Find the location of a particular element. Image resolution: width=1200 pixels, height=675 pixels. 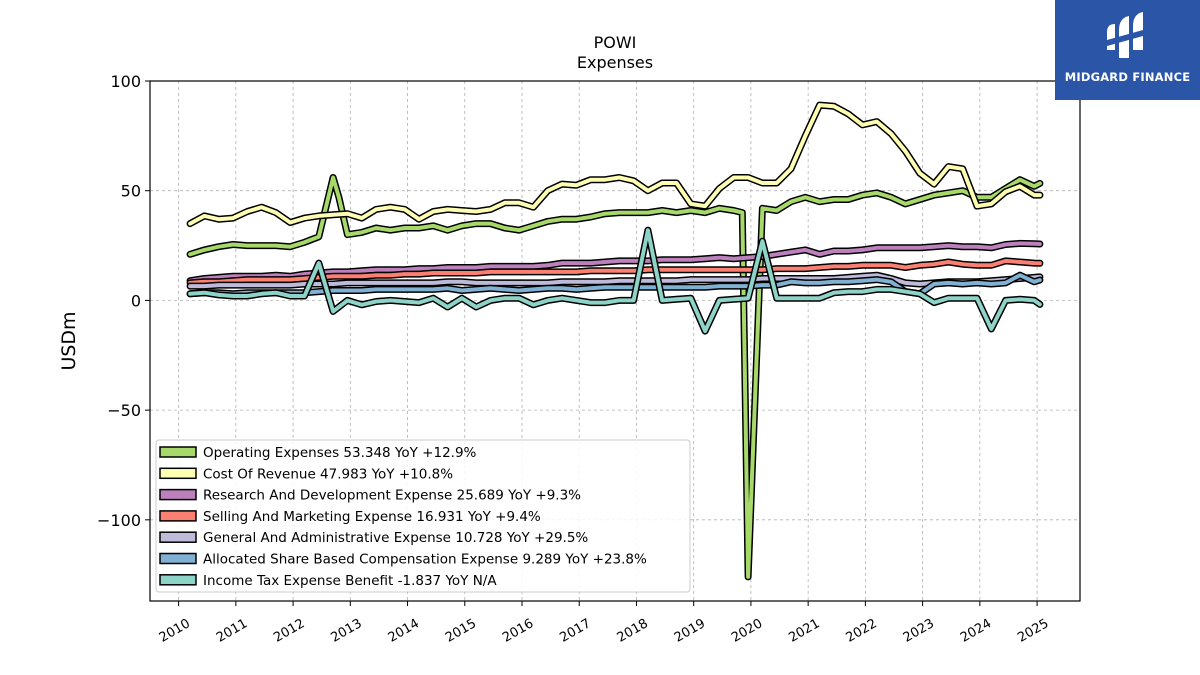

chart-title: POWI is located at coordinates (615, 42).